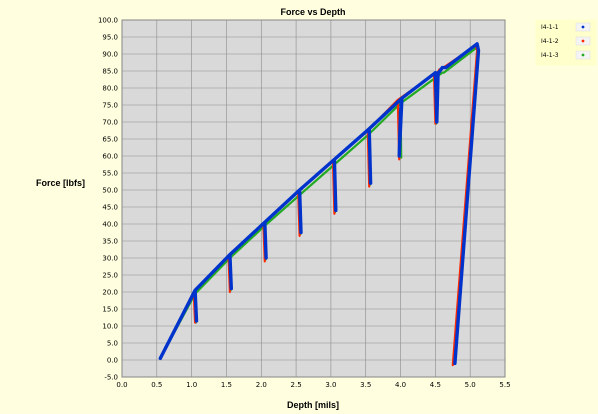  Describe the element at coordinates (110, 208) in the screenshot. I see `y-tick-label: 45.0` at that location.